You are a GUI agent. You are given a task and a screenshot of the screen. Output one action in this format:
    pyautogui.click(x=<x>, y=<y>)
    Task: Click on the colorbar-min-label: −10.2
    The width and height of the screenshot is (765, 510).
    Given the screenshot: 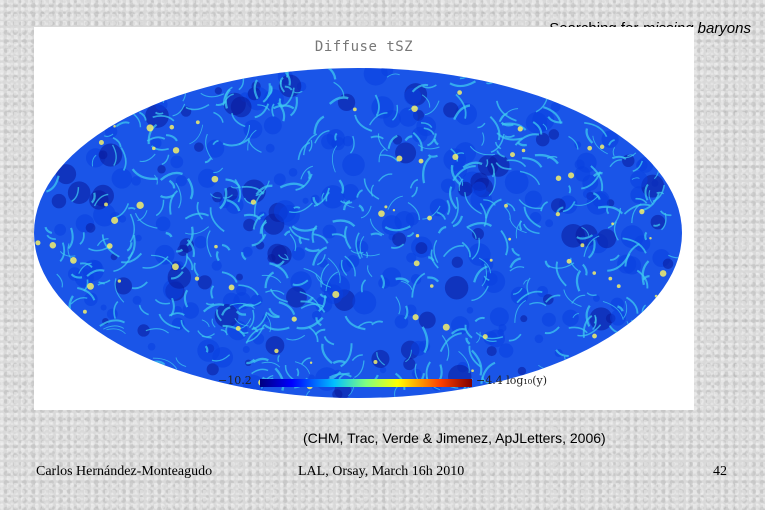 What is the action you would take?
    pyautogui.click(x=235, y=380)
    